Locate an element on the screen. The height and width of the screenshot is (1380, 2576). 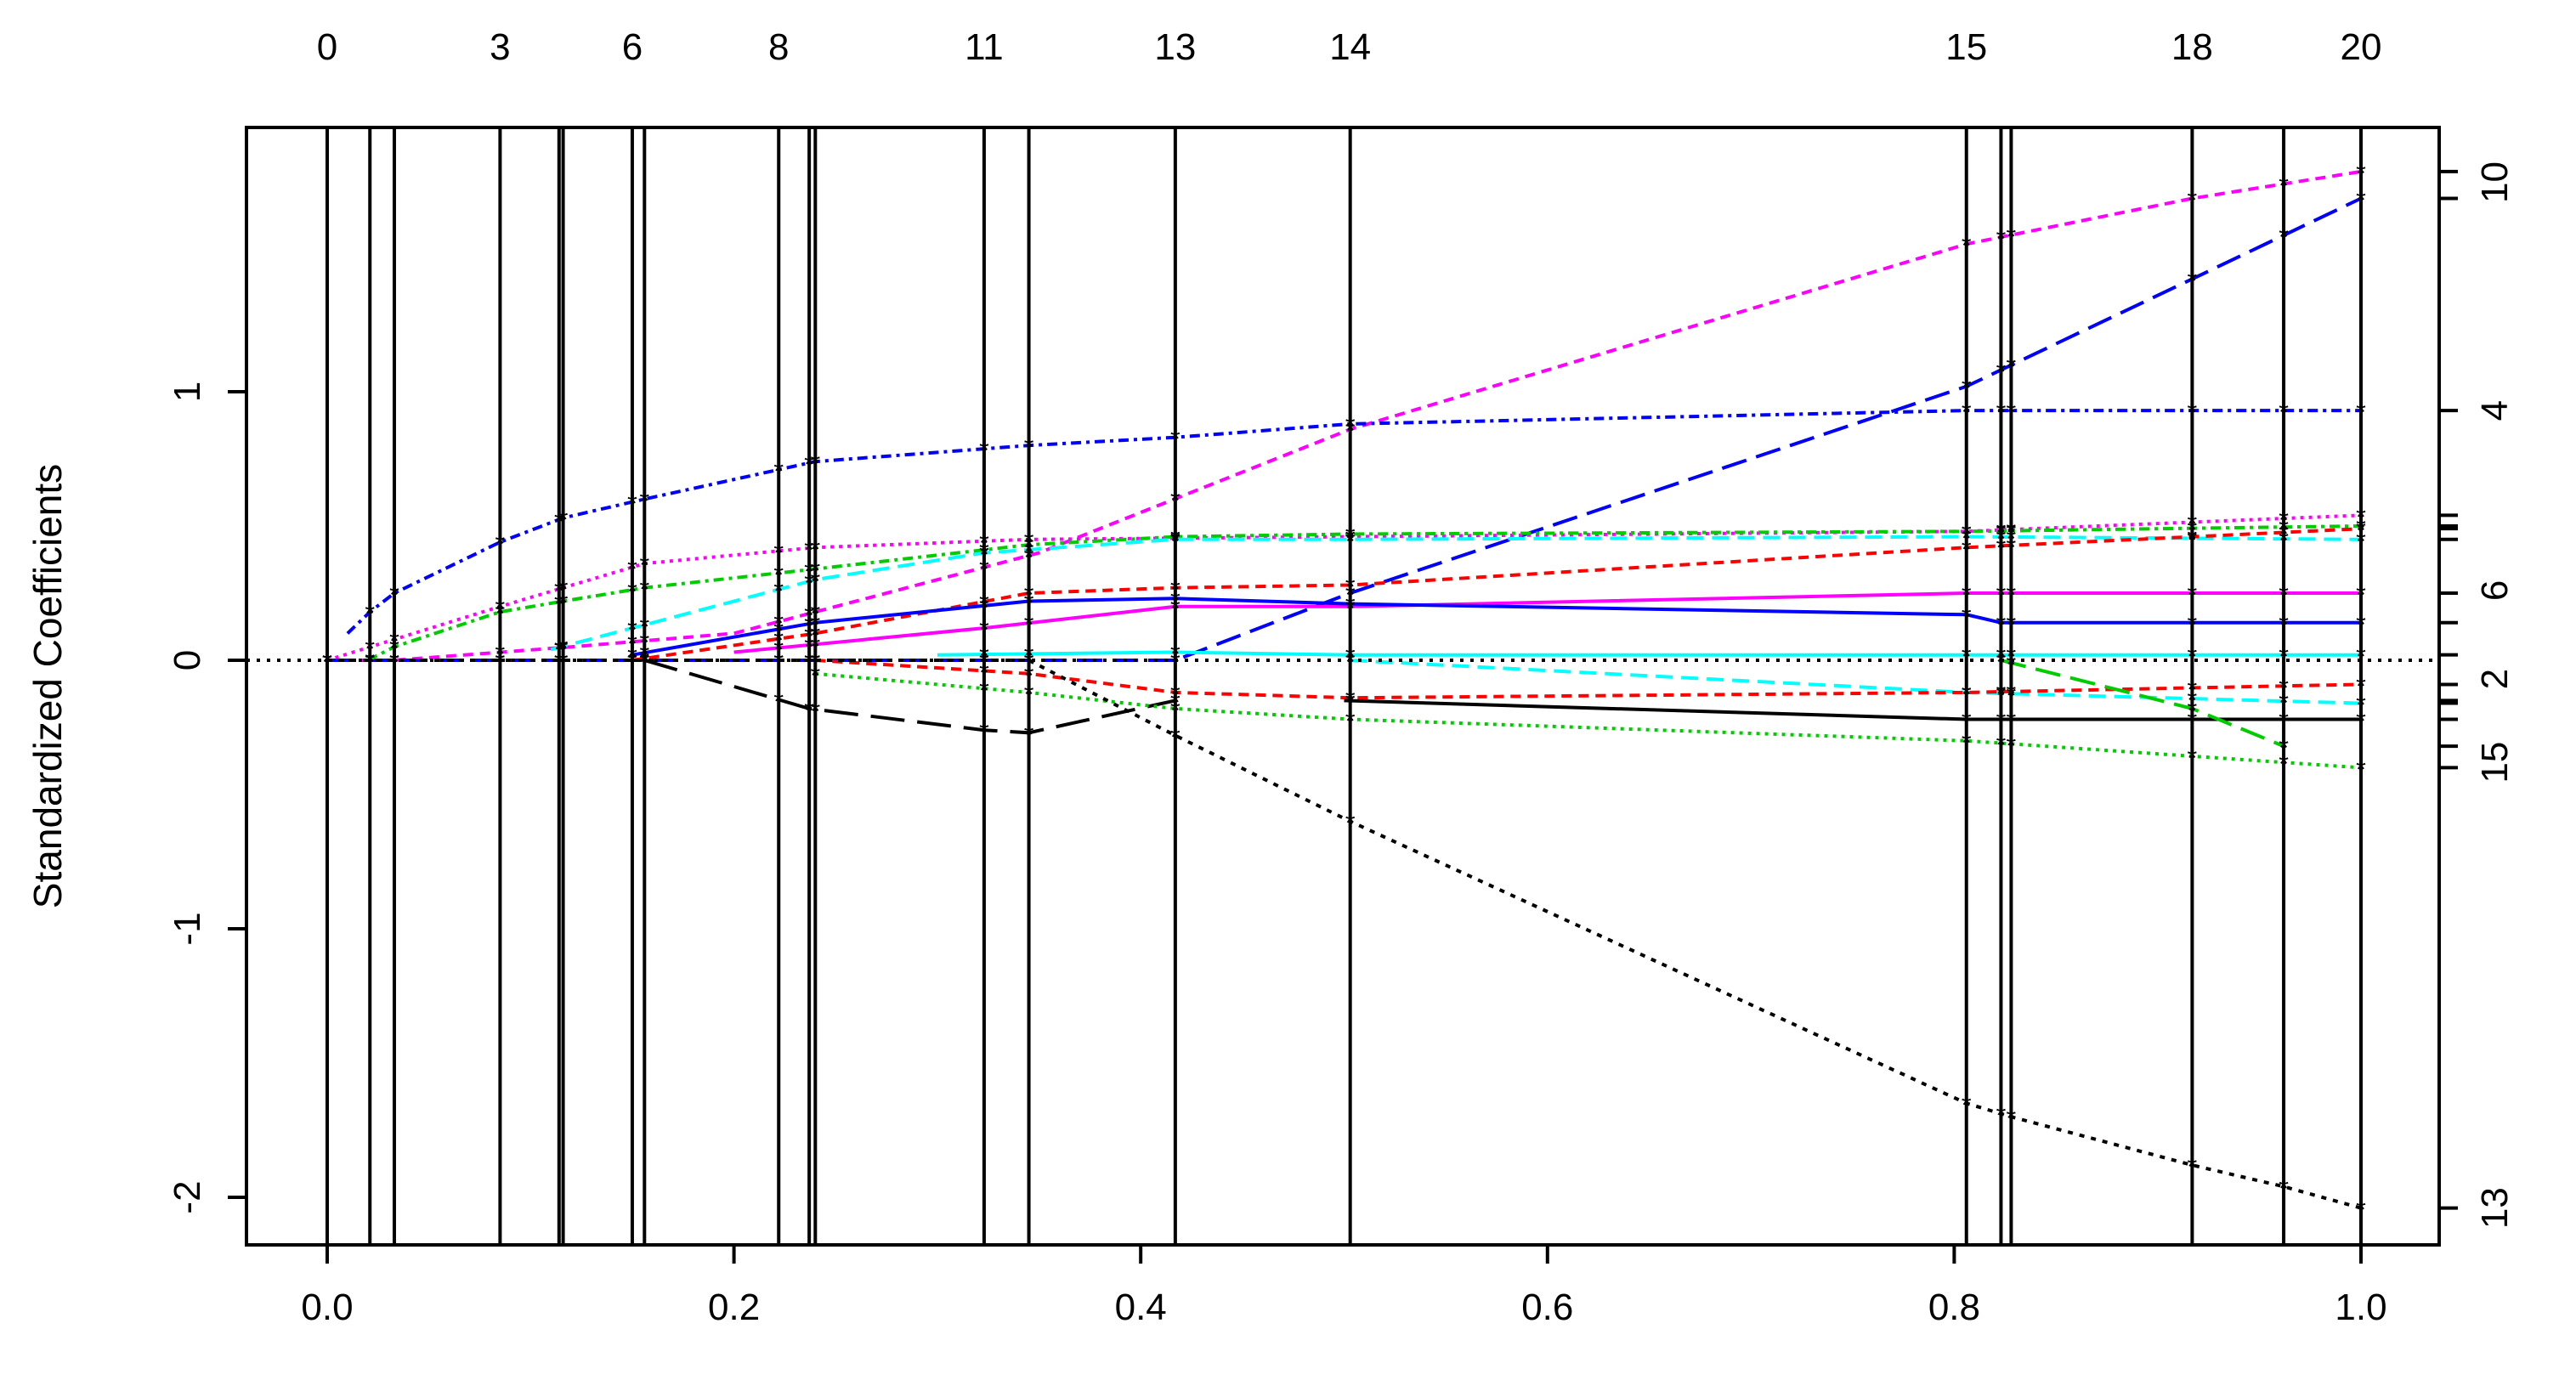
top-tick-label: 0 is located at coordinates (327, 47).